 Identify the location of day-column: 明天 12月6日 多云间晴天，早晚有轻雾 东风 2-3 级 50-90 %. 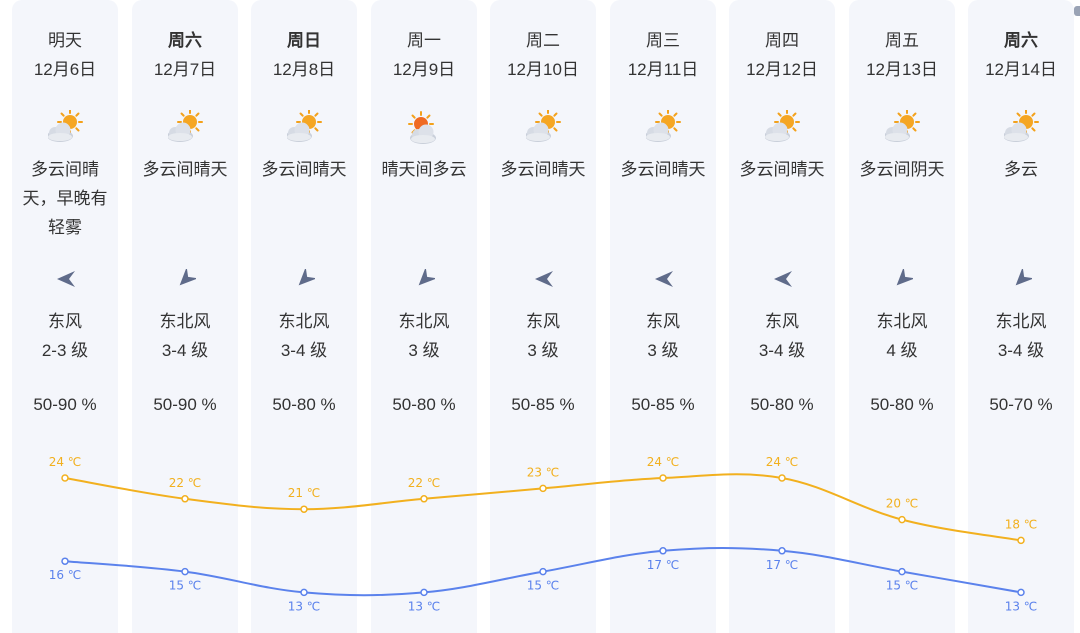
(65, 316).